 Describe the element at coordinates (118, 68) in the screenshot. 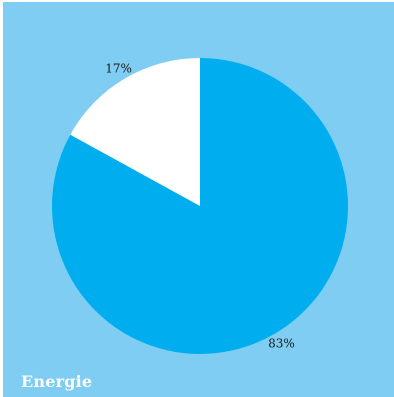

I see `slice-label-2: 17%` at that location.